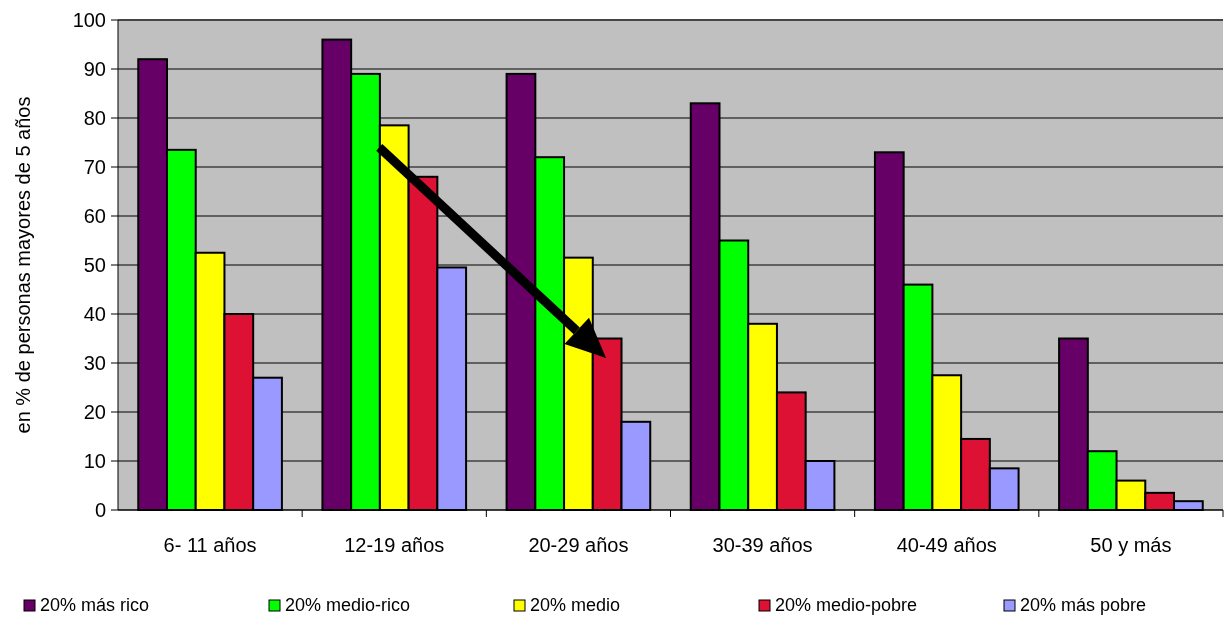 This screenshot has height=633, width=1225. What do you see at coordinates (89, 20) in the screenshot?
I see `y-tick-label: 100` at bounding box center [89, 20].